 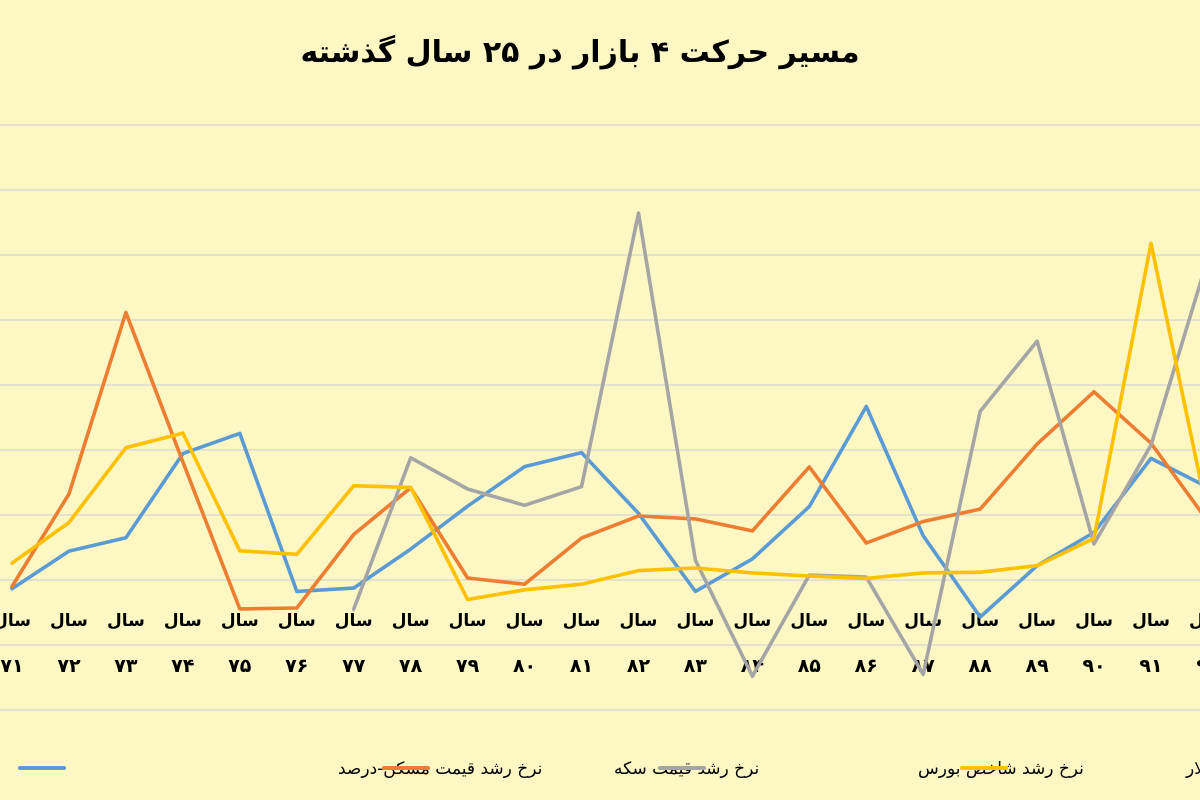 What do you see at coordinates (296, 666) in the screenshot?
I see `x-tick-label-year-number: ۷۶` at bounding box center [296, 666].